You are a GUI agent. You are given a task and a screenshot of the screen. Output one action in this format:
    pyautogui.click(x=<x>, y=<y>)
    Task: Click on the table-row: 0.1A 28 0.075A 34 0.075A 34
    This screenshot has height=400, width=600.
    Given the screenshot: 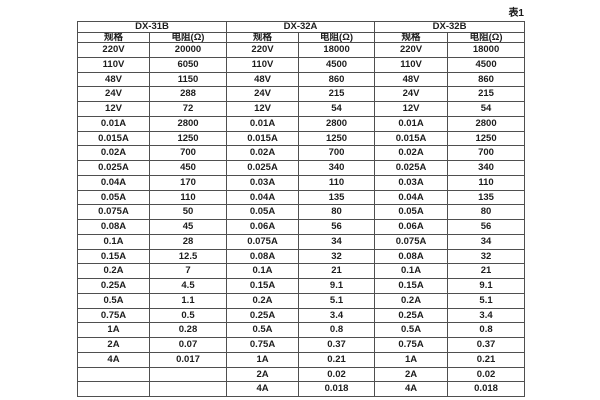 What is the action you would take?
    pyautogui.click(x=301, y=241)
    